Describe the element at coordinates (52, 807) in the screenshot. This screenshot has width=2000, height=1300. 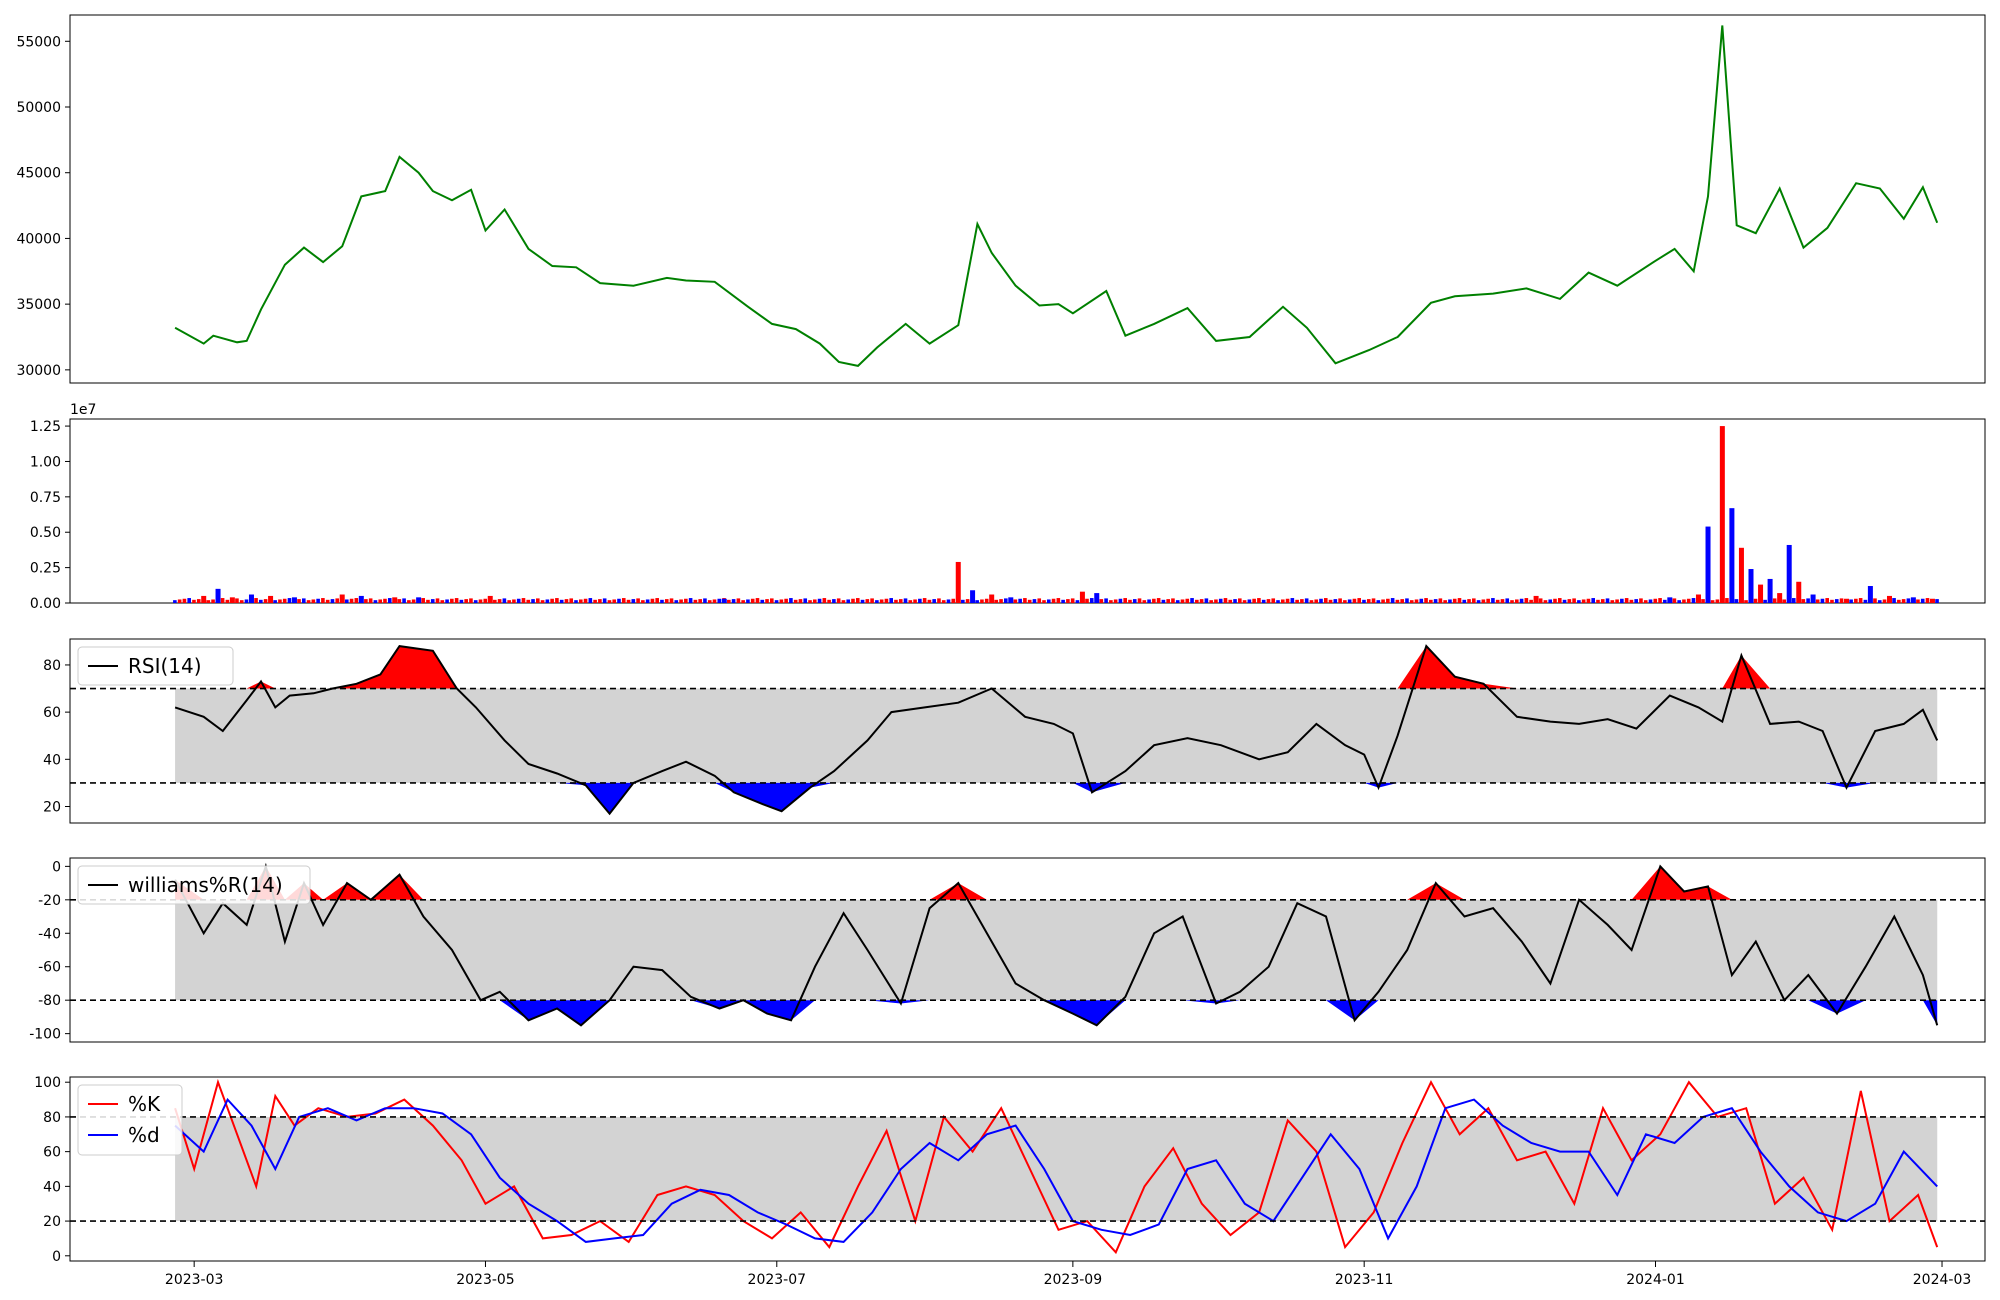
I see `y-tick-label: 20` at that location.